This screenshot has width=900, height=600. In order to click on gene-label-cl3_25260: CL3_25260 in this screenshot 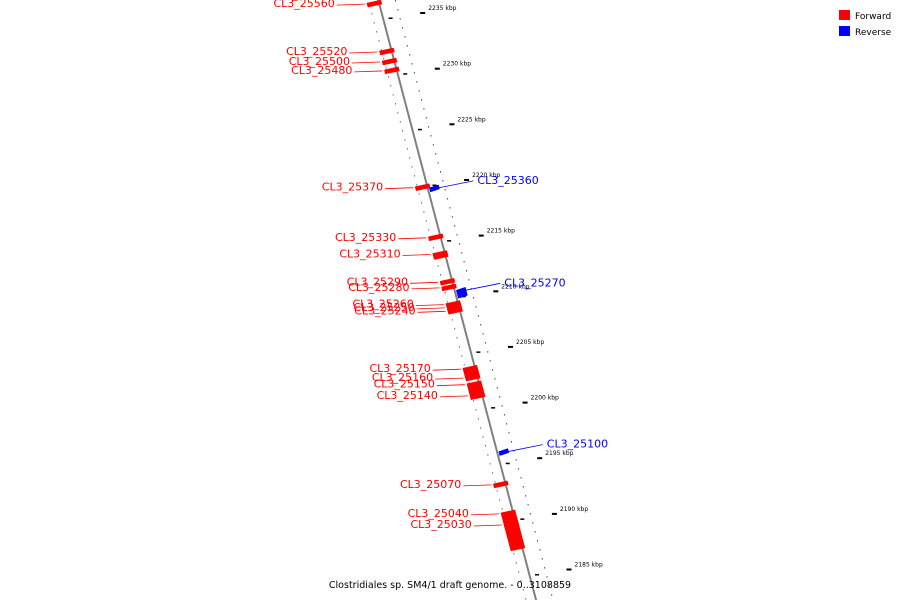, I will do `click(382, 304)`.